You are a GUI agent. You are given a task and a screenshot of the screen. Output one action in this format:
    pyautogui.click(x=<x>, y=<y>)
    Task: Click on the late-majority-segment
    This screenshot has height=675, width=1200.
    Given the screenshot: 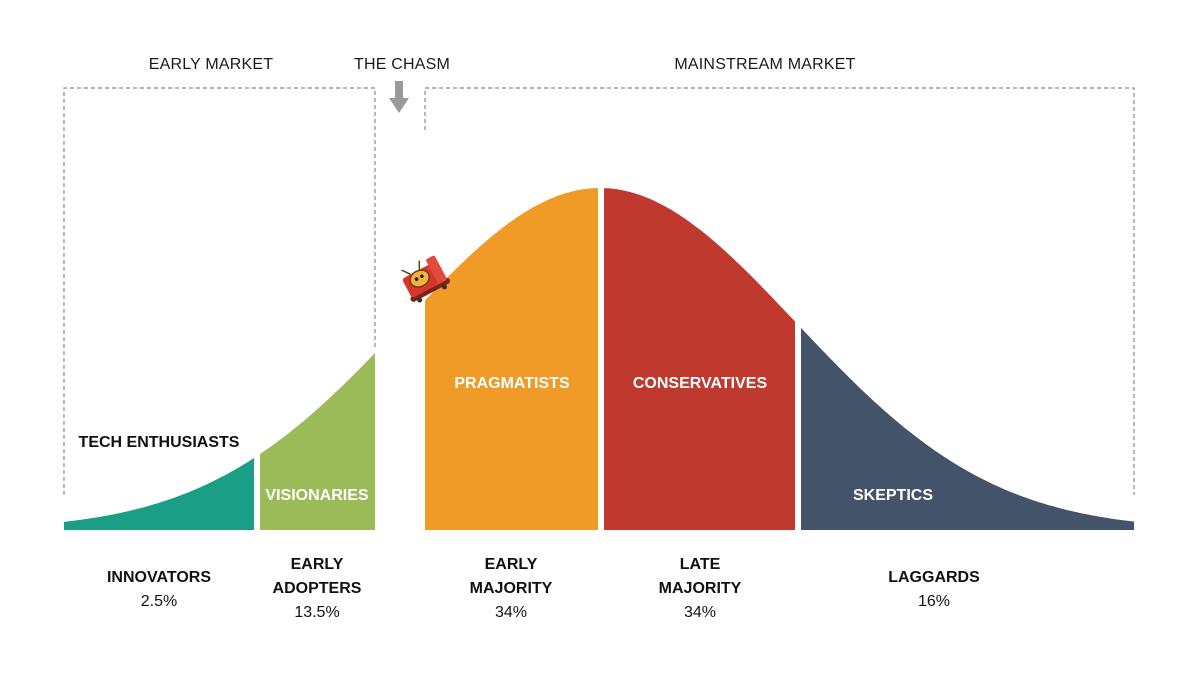 What is the action you would take?
    pyautogui.click(x=699, y=359)
    